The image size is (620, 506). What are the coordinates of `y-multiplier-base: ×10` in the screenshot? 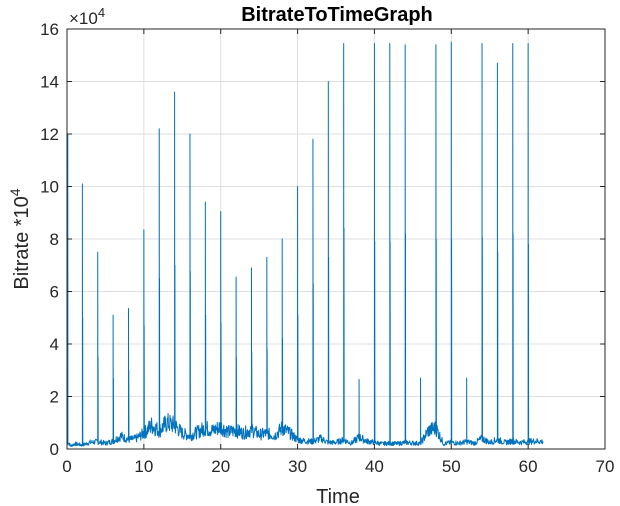 It's located at (83, 18).